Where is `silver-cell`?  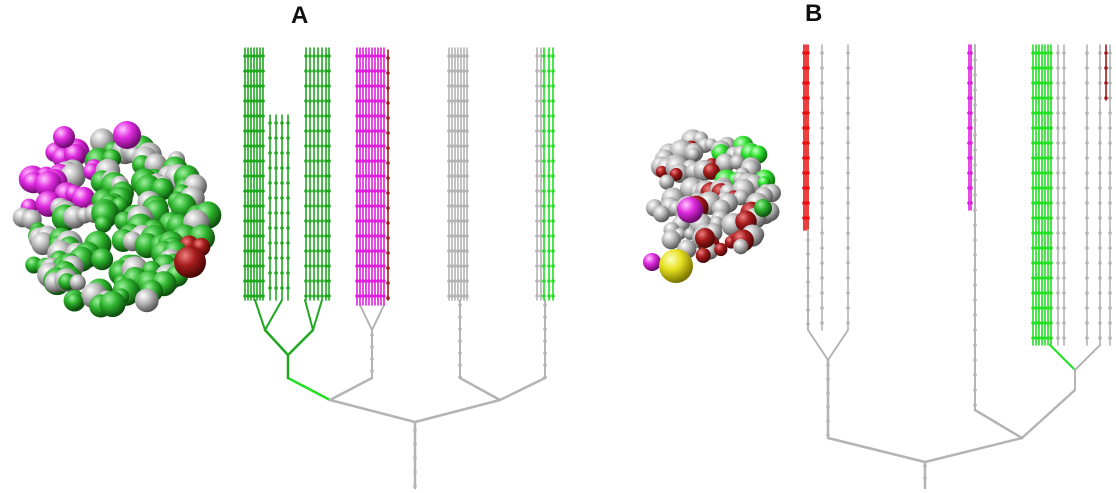 silver-cell is located at coordinates (741, 246).